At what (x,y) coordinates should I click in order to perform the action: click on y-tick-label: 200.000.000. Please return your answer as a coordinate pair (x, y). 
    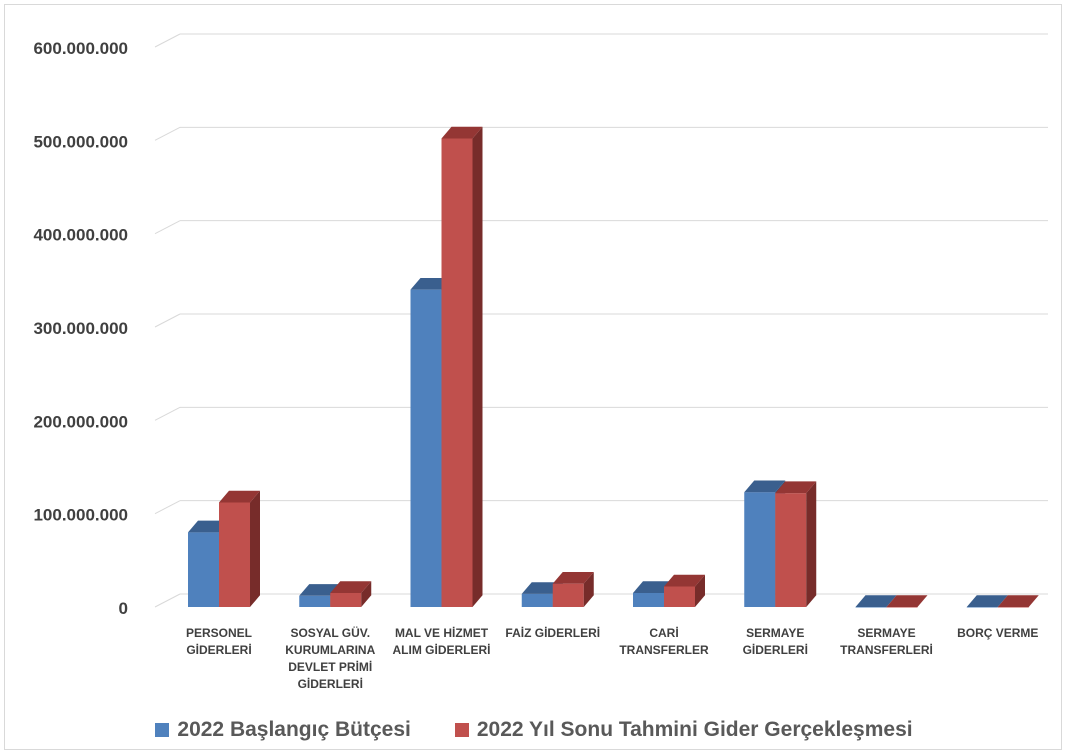
    Looking at the image, I should click on (80, 421).